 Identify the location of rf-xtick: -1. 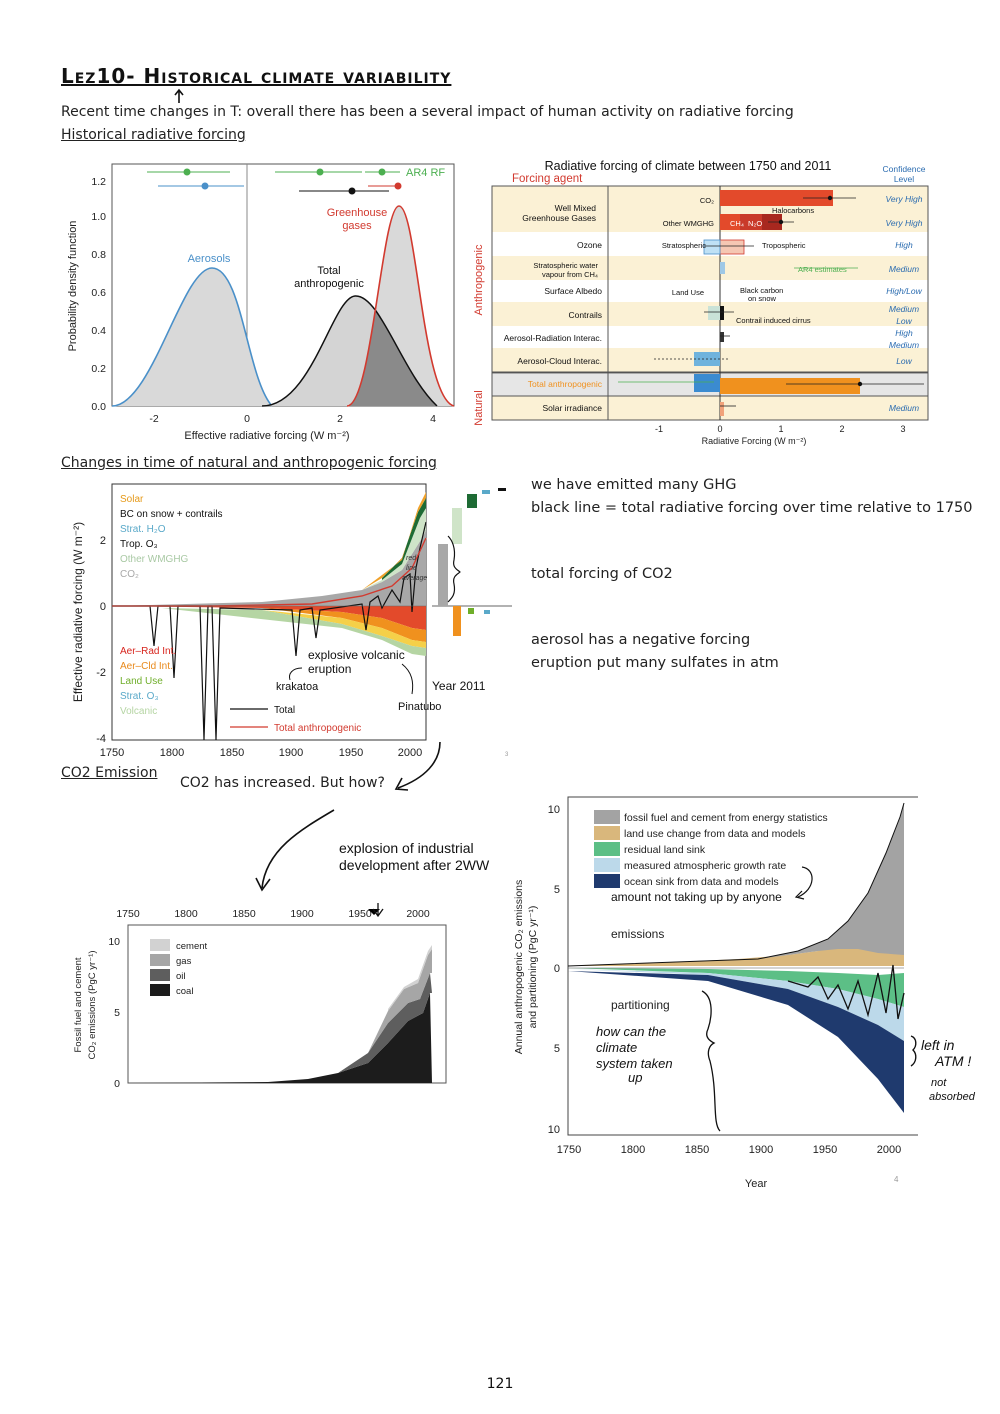
(659, 429).